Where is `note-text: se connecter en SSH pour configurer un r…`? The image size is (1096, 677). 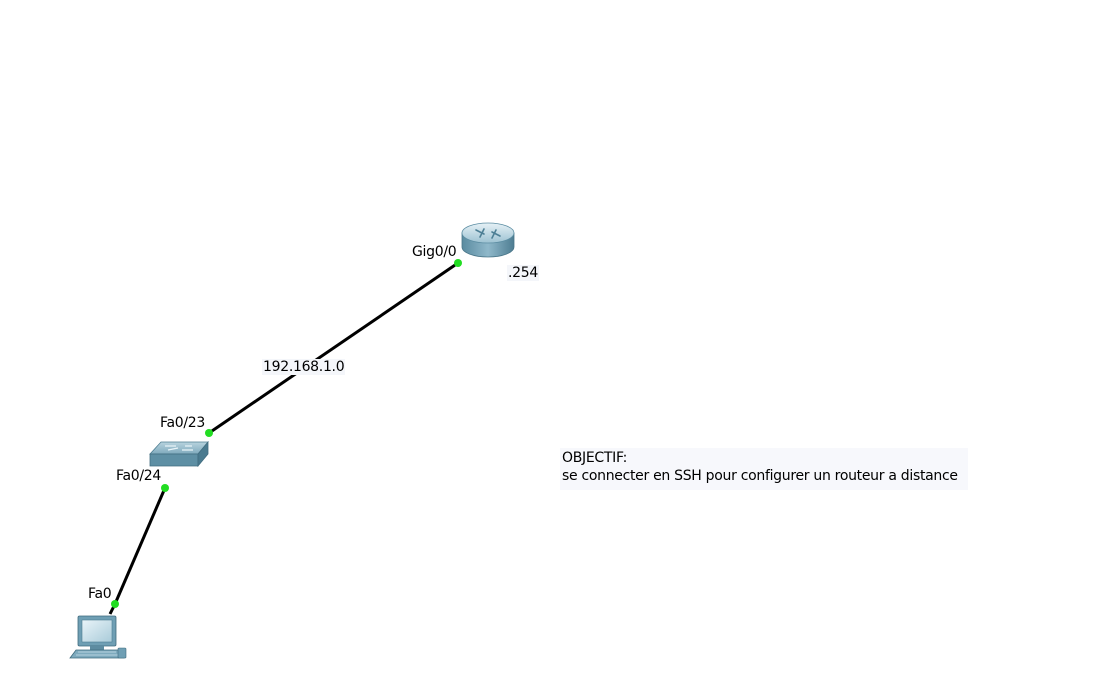 note-text: se connecter en SSH pour configurer un r… is located at coordinates (760, 476).